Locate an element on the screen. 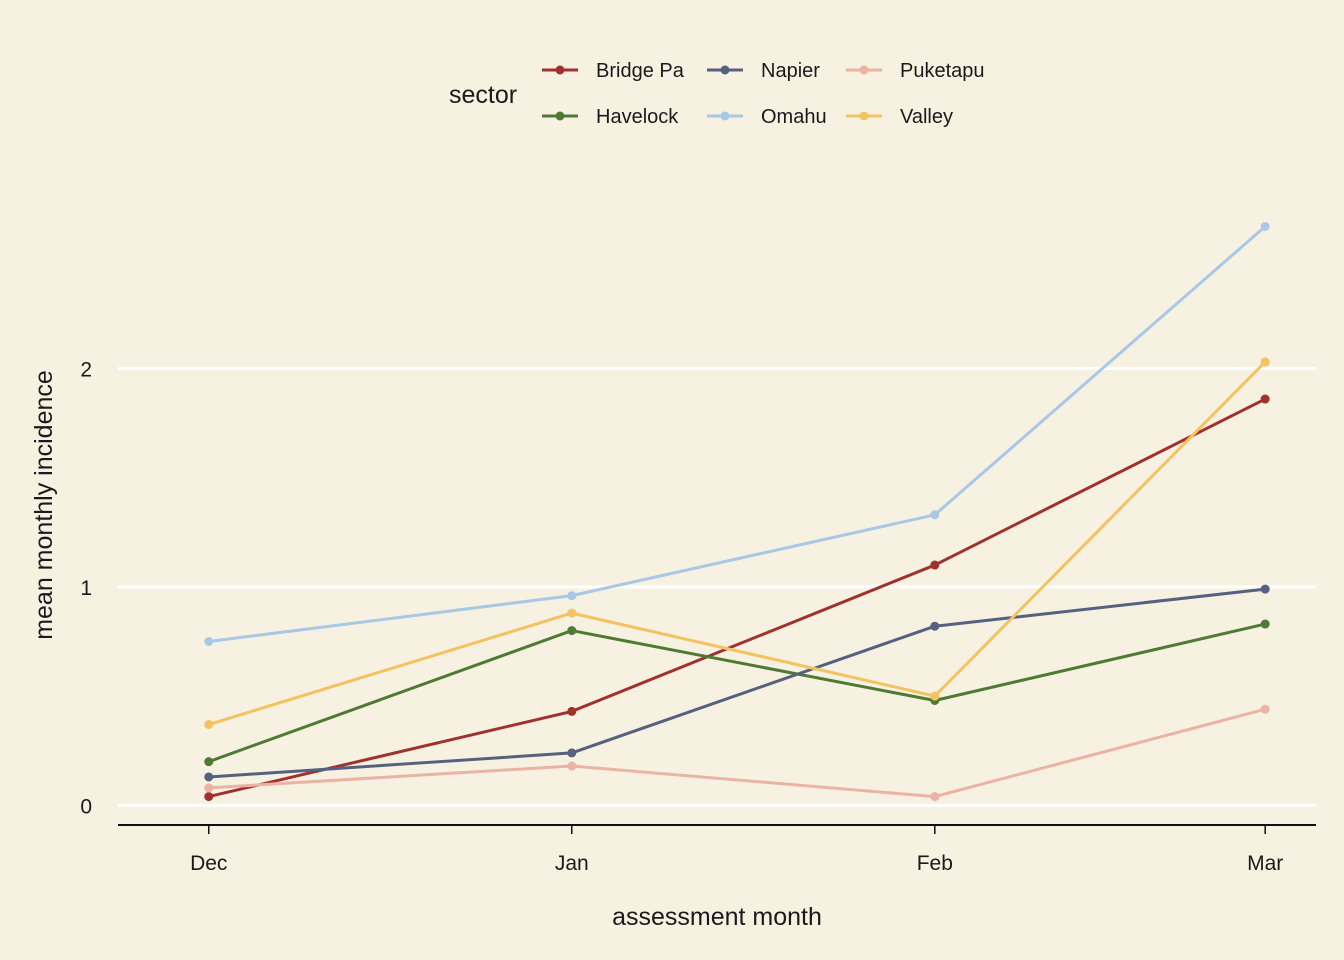 The width and height of the screenshot is (1344, 960). legend-label: Puketapu is located at coordinates (942, 71).